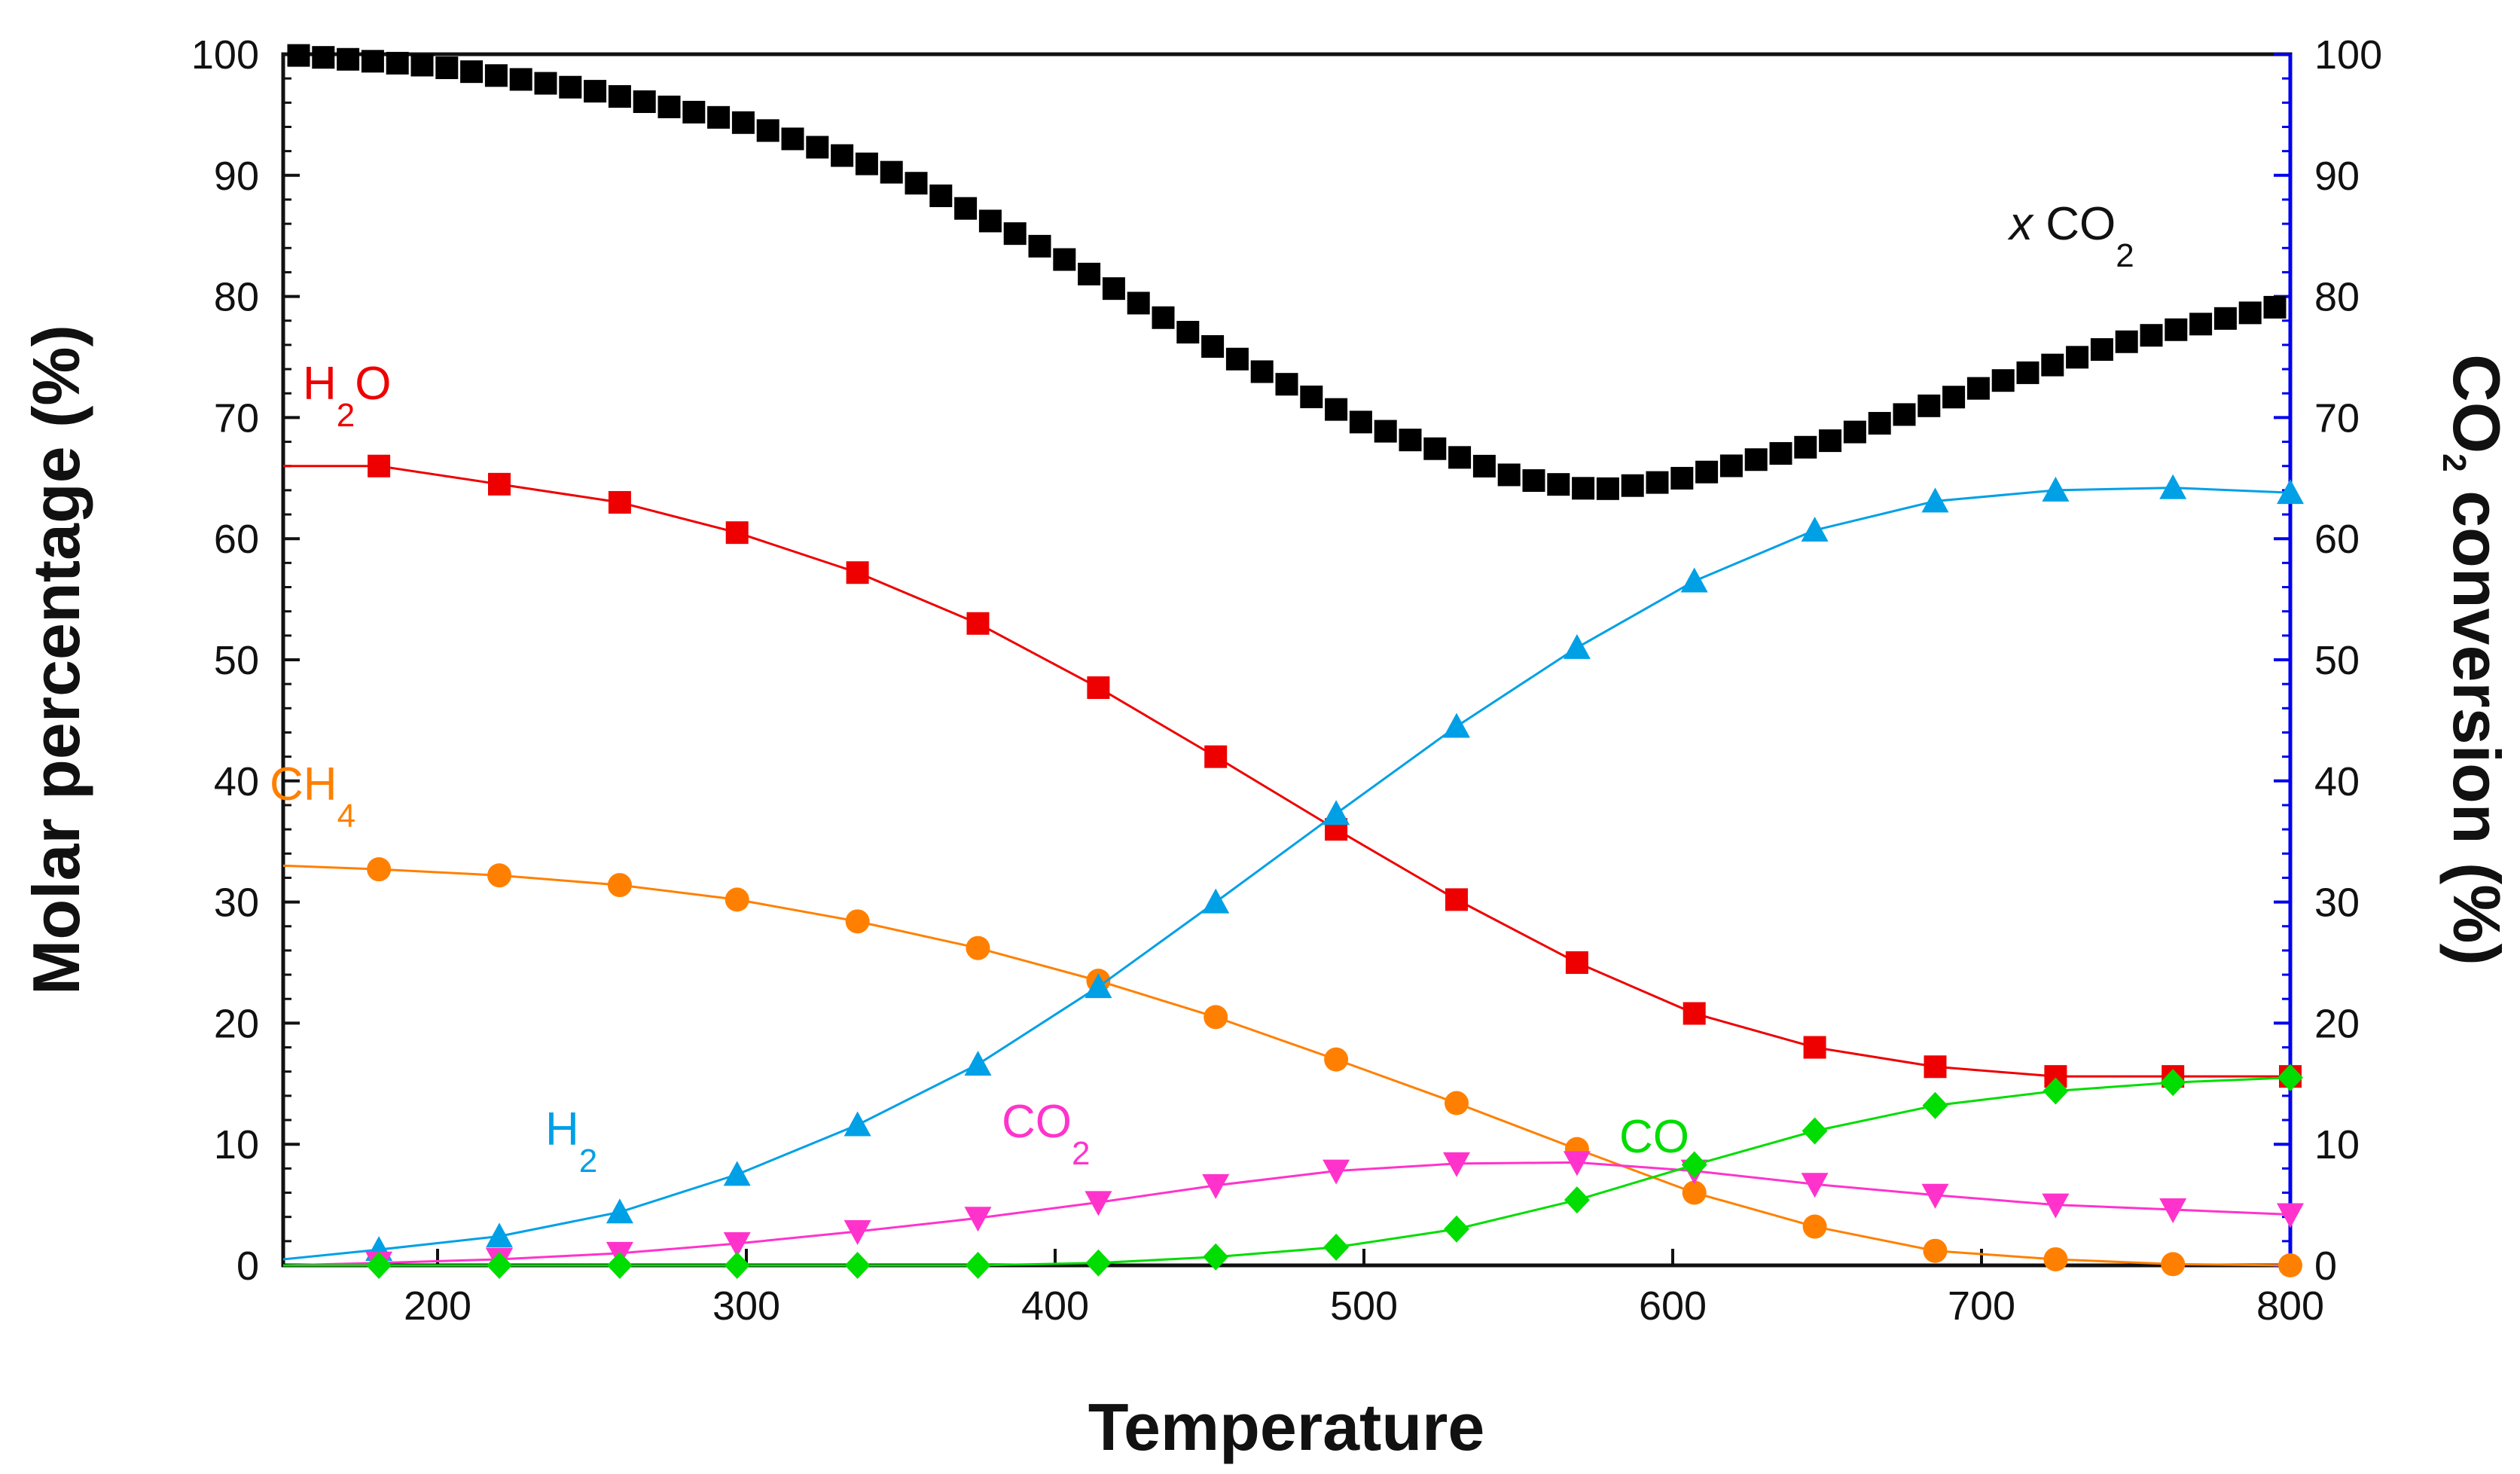 The width and height of the screenshot is (2520, 1474). I want to click on series-label-main: H, so click(562, 1129).